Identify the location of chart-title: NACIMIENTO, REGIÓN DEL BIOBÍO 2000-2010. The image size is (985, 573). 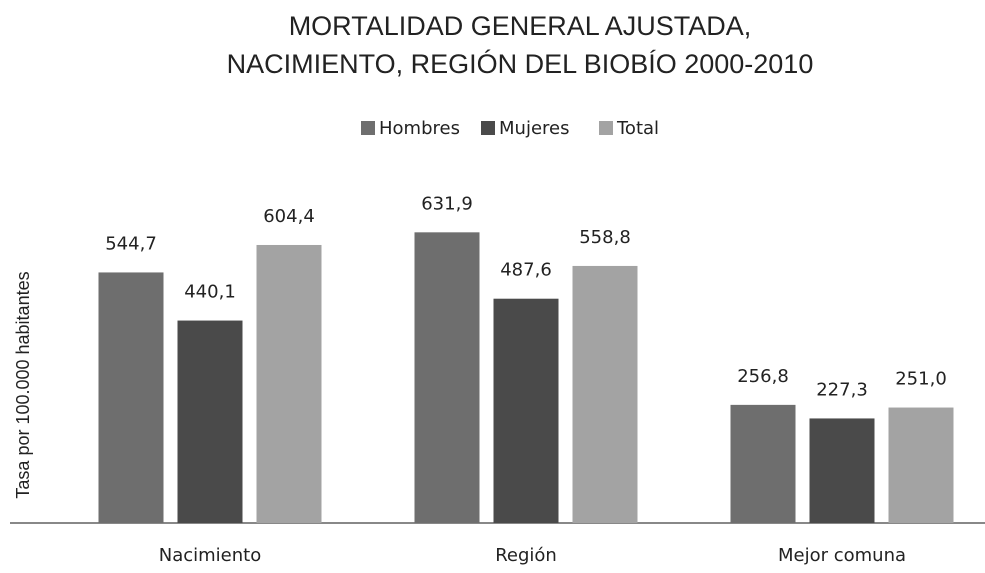
(520, 63).